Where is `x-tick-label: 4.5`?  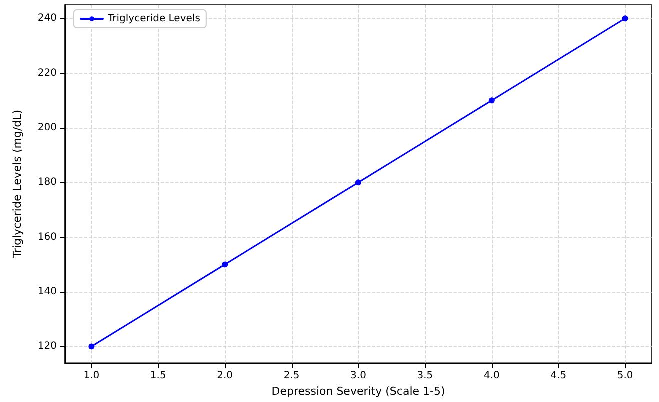 x-tick-label: 4.5 is located at coordinates (558, 376).